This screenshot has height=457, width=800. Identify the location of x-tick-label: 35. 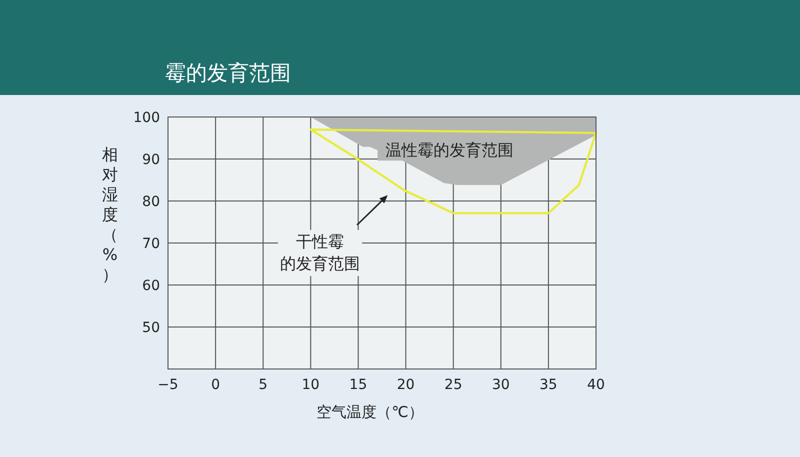
(549, 385).